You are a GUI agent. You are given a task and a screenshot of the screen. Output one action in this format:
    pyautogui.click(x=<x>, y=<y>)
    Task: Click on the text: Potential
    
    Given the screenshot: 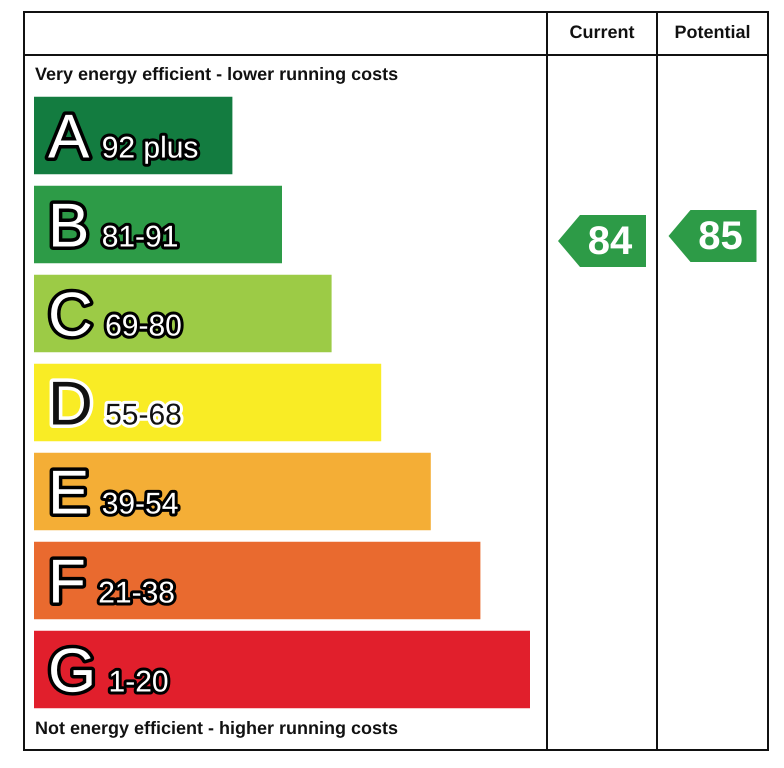 What is the action you would take?
    pyautogui.click(x=712, y=32)
    